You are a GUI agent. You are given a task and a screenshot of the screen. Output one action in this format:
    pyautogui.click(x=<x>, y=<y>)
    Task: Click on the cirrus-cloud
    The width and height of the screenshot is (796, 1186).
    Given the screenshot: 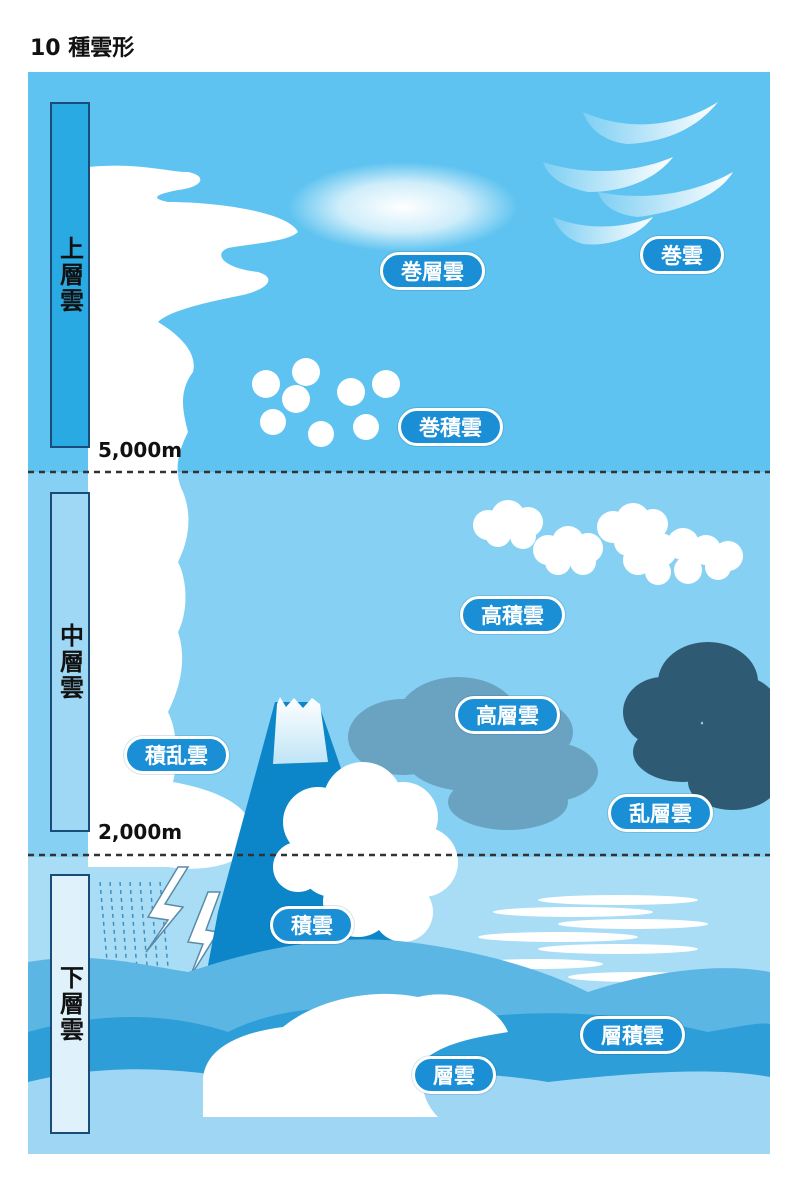 What is the action you would take?
    pyautogui.click(x=638, y=173)
    